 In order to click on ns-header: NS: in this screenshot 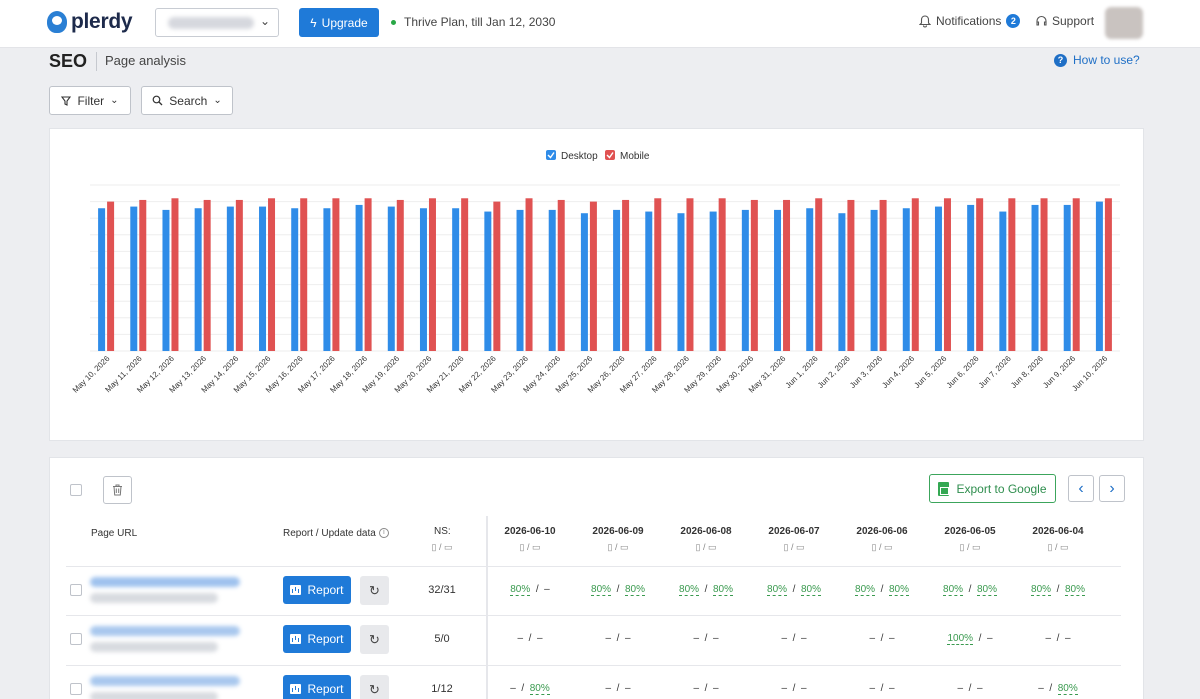, I will do `click(442, 531)`.